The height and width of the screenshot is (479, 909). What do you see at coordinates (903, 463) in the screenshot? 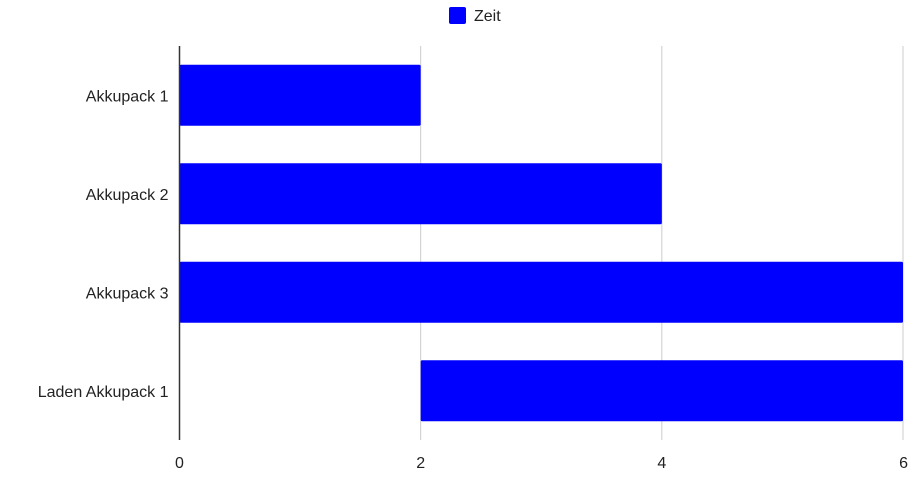
I see `x-tick-label-6: 6` at bounding box center [903, 463].